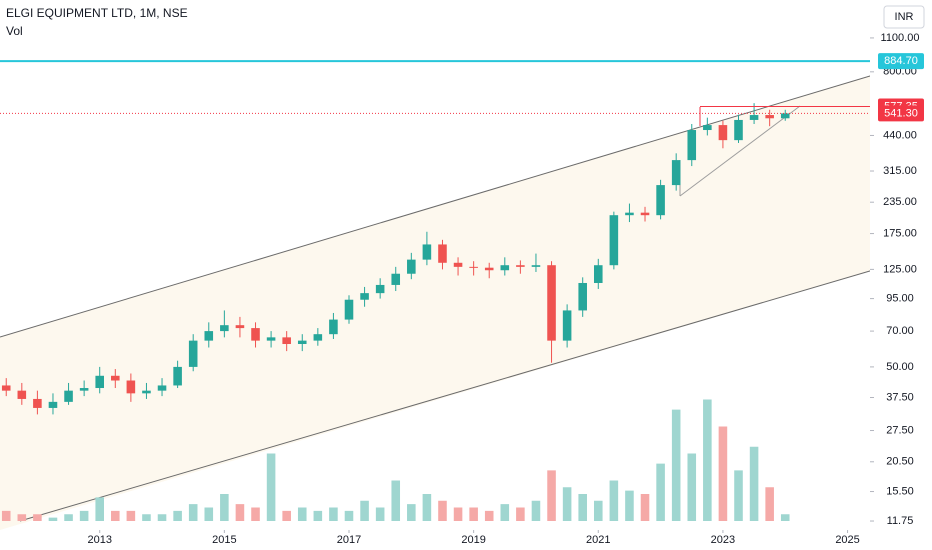 This screenshot has width=932, height=550. What do you see at coordinates (97, 13) in the screenshot?
I see `chart-title: ELGI EQUIPMENT LTD, 1M, NSE` at bounding box center [97, 13].